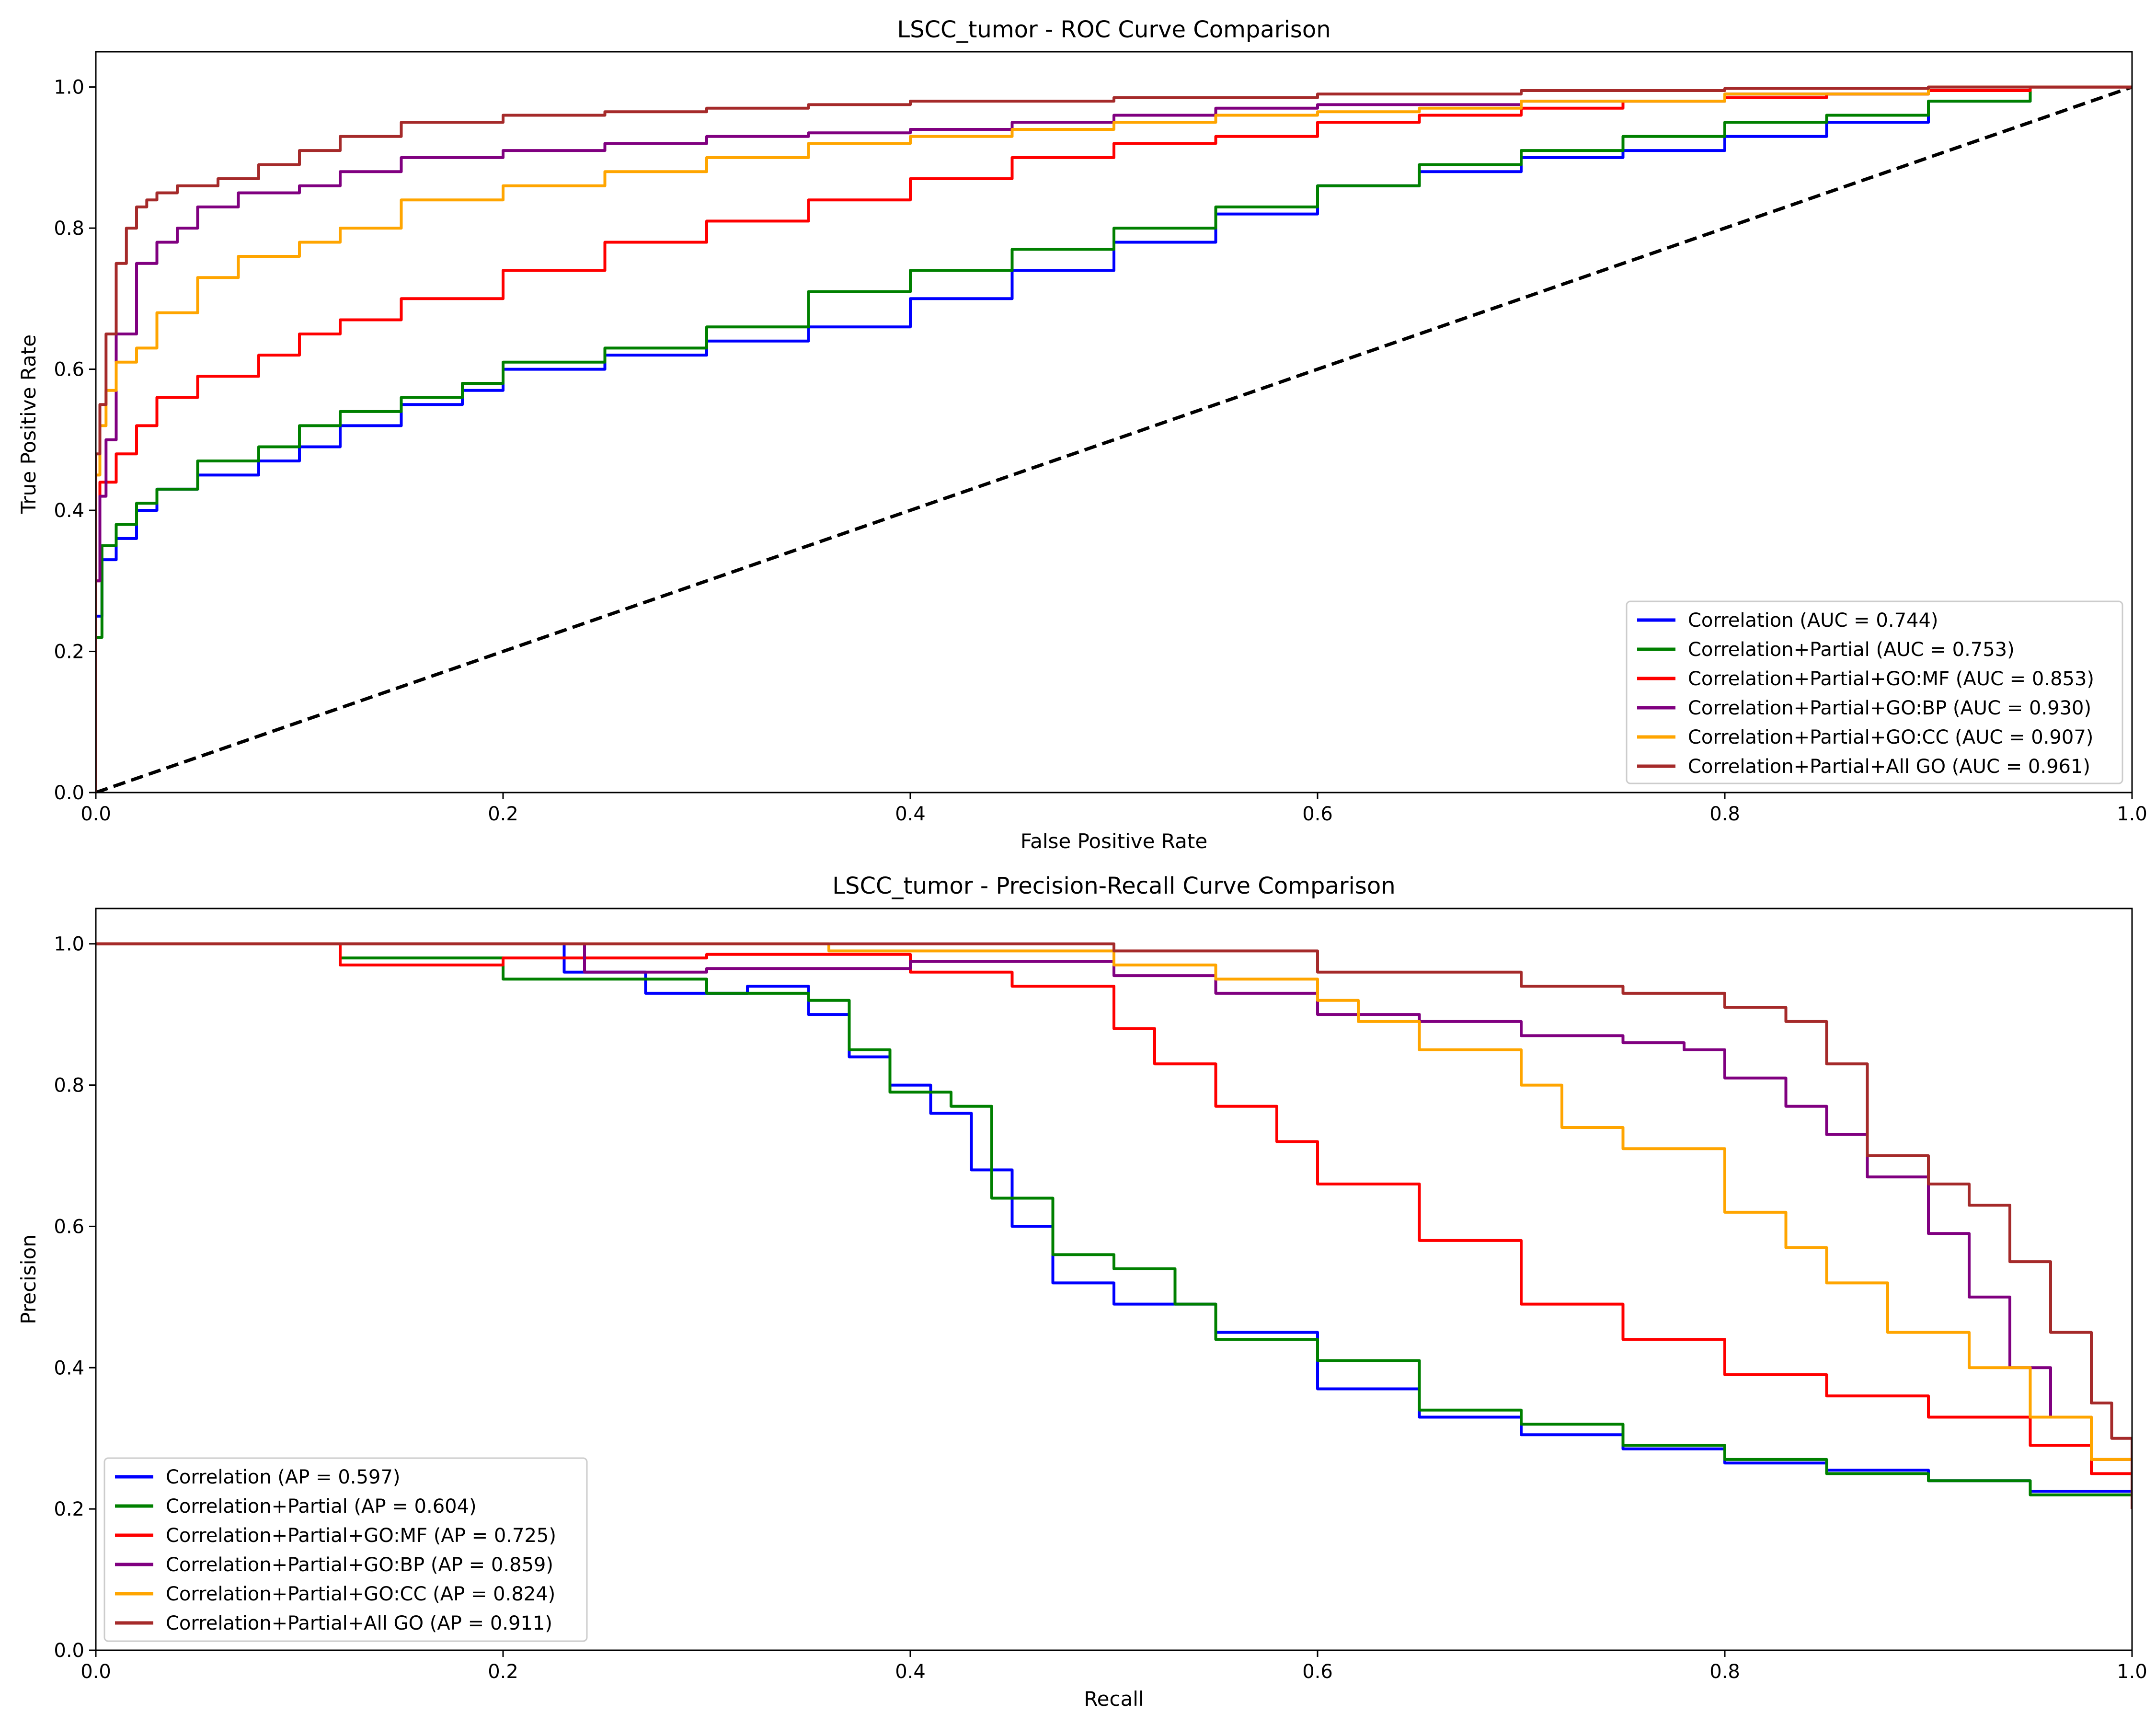 Image resolution: width=2156 pixels, height=1725 pixels. What do you see at coordinates (95, 814) in the screenshot?
I see `roc-x-tick-label: 0.0` at bounding box center [95, 814].